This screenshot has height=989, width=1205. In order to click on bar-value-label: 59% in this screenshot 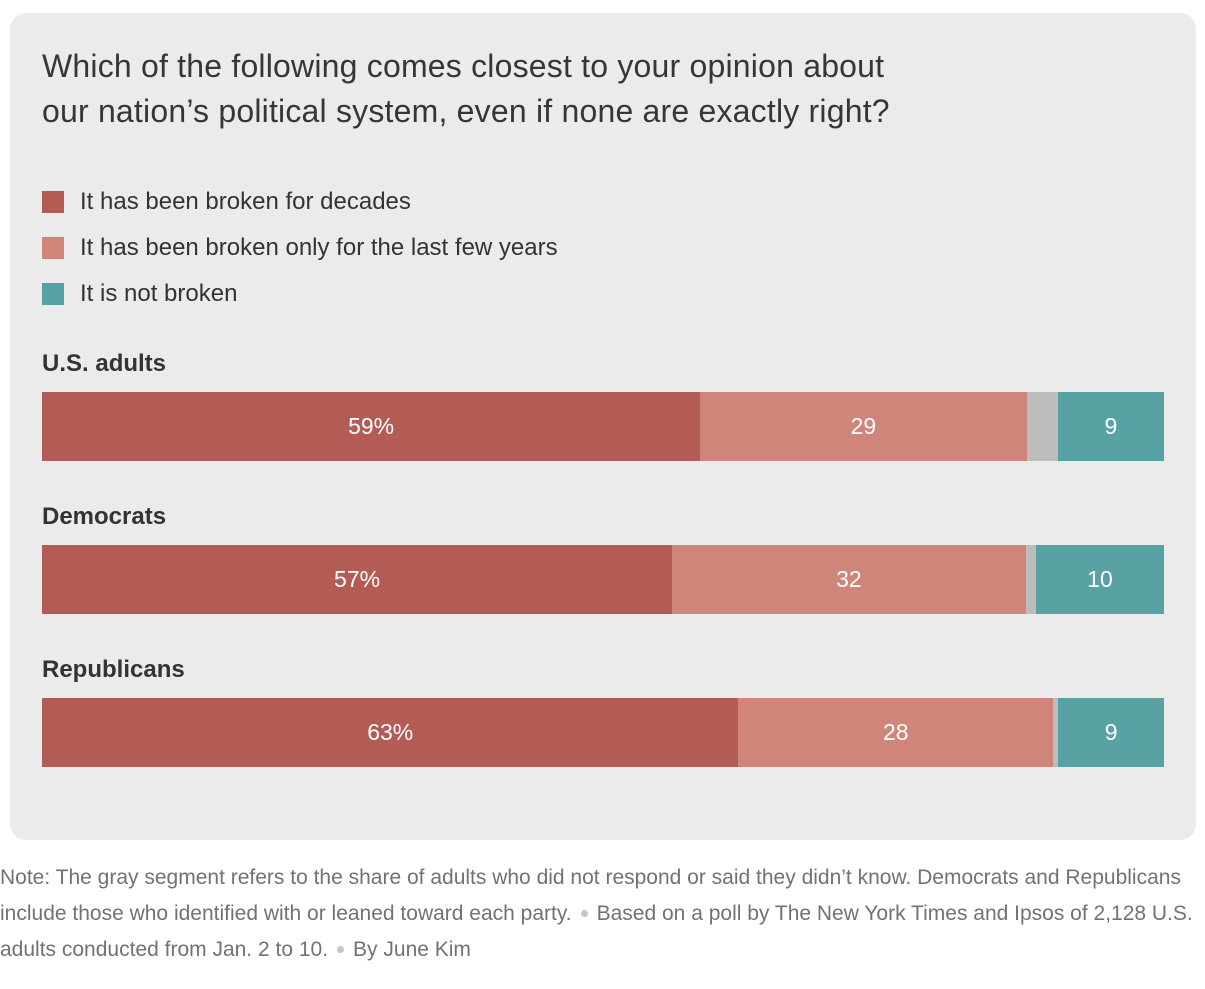, I will do `click(371, 425)`.